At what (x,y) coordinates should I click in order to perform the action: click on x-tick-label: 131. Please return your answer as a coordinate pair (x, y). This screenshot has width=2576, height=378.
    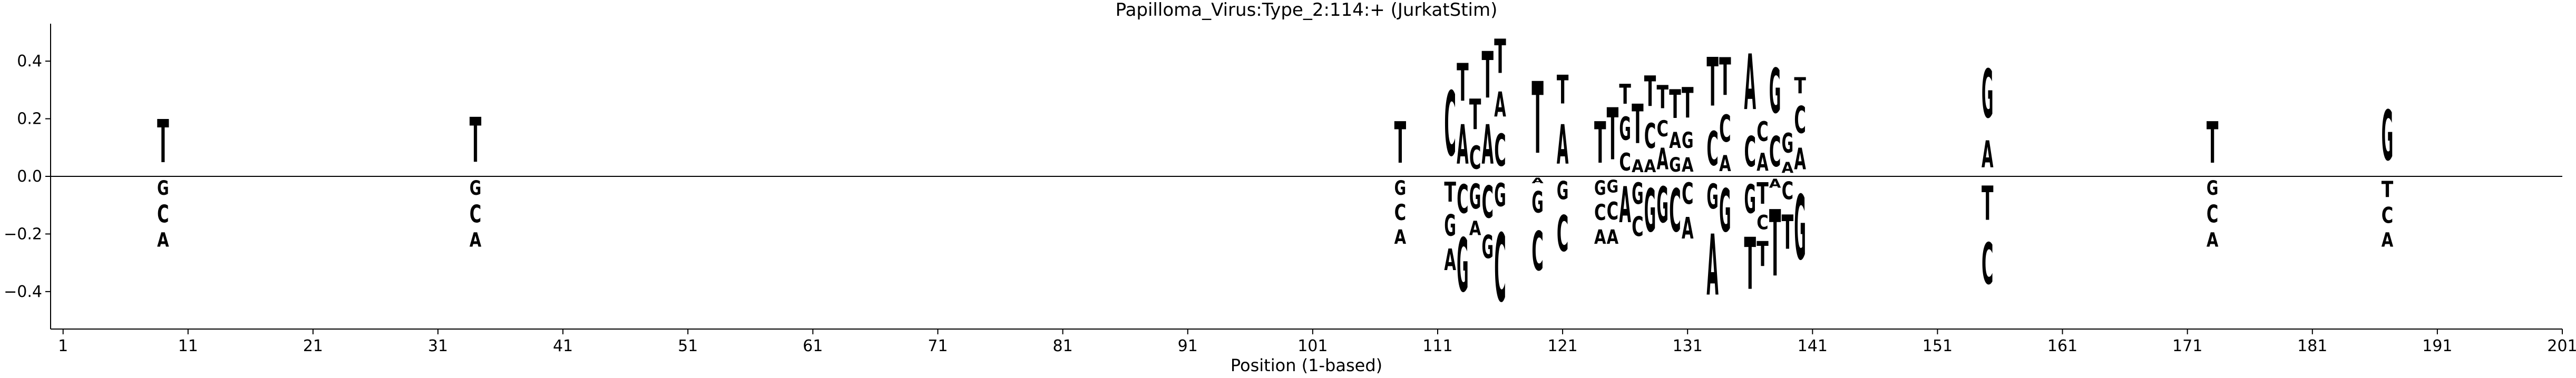
    Looking at the image, I should click on (1688, 346).